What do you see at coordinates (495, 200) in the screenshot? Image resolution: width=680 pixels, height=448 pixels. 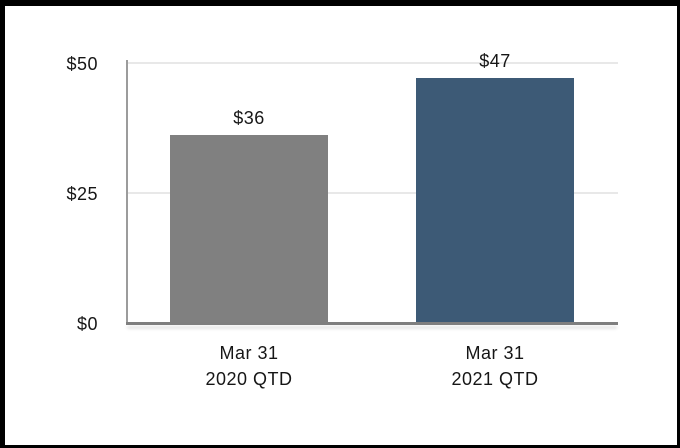 I see `bar-2021-qtd` at bounding box center [495, 200].